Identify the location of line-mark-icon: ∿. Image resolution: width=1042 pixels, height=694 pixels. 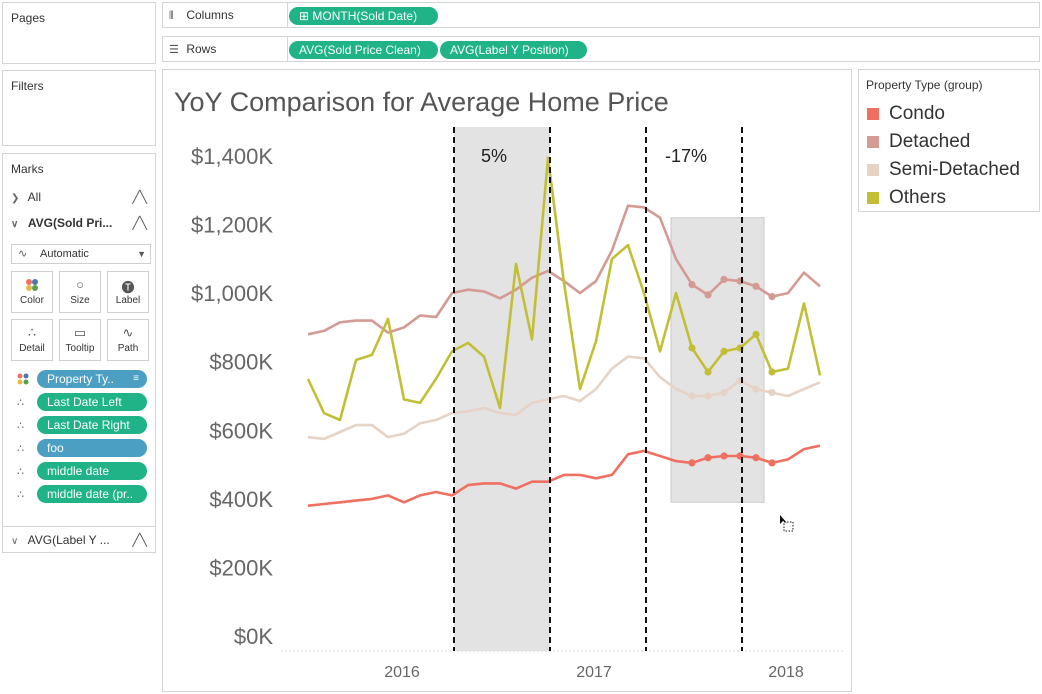
(23, 254).